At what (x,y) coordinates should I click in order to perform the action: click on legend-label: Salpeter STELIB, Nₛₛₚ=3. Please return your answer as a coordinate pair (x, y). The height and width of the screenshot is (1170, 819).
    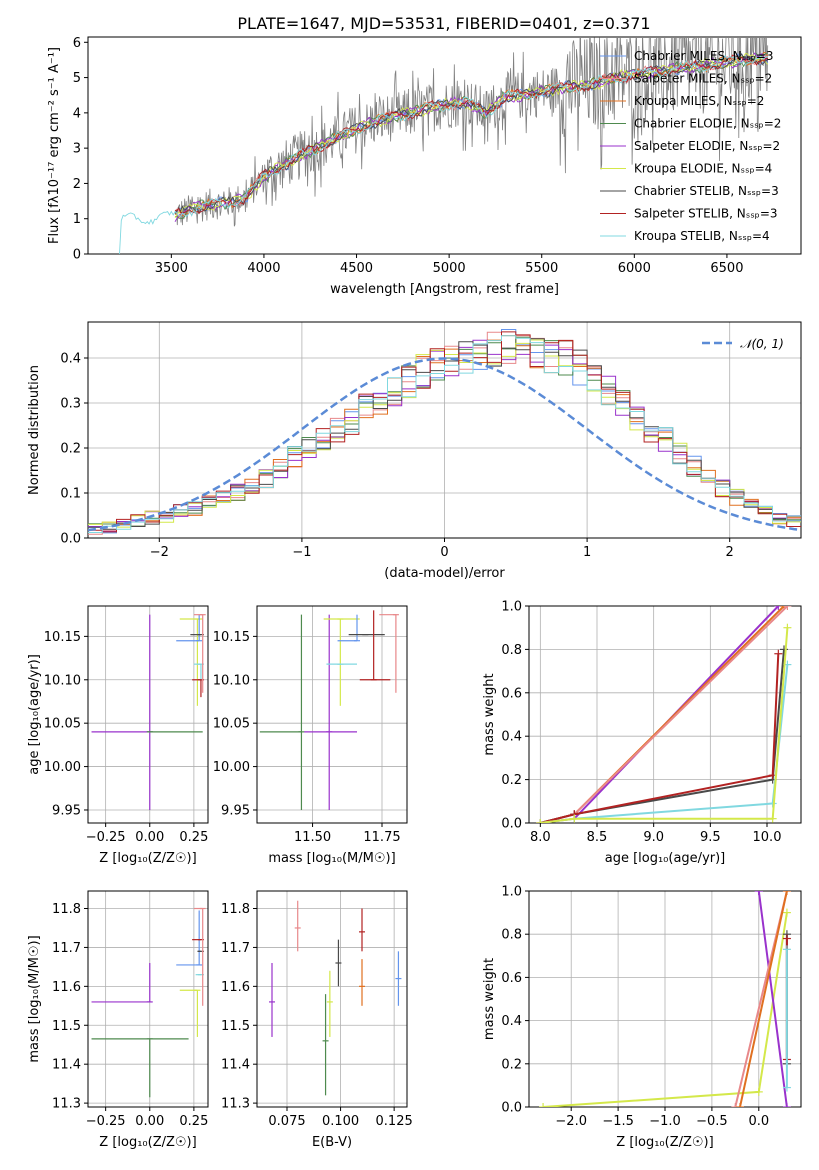
    Looking at the image, I should click on (706, 214).